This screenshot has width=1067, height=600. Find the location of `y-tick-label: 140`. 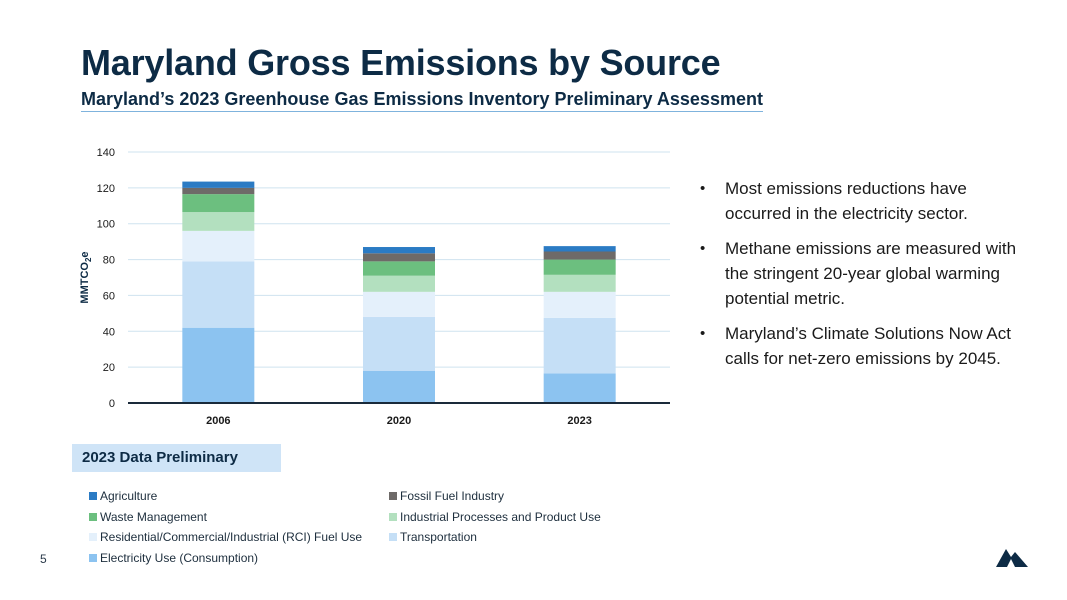

y-tick-label: 140 is located at coordinates (106, 153).